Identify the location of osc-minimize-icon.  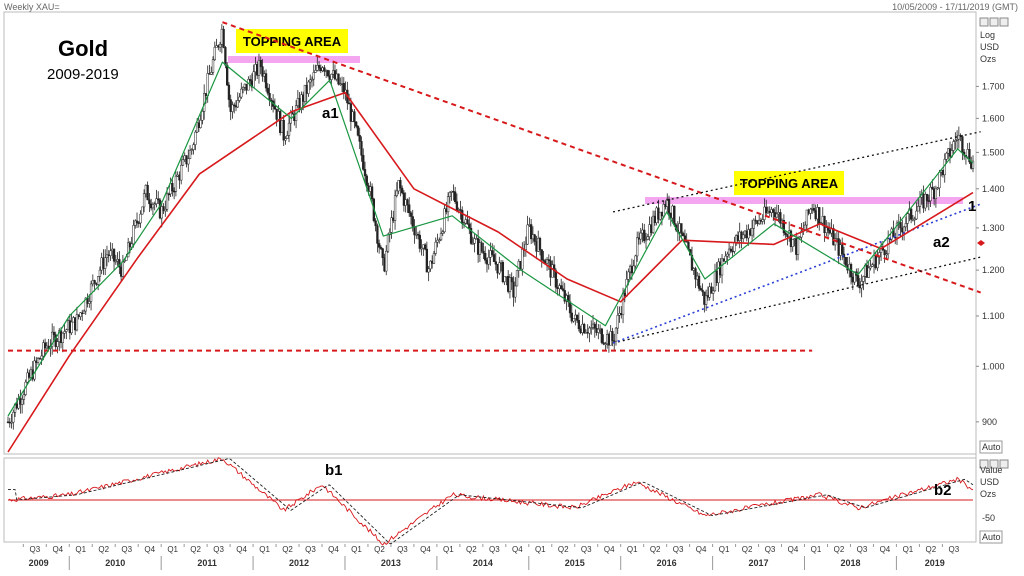
(984, 464).